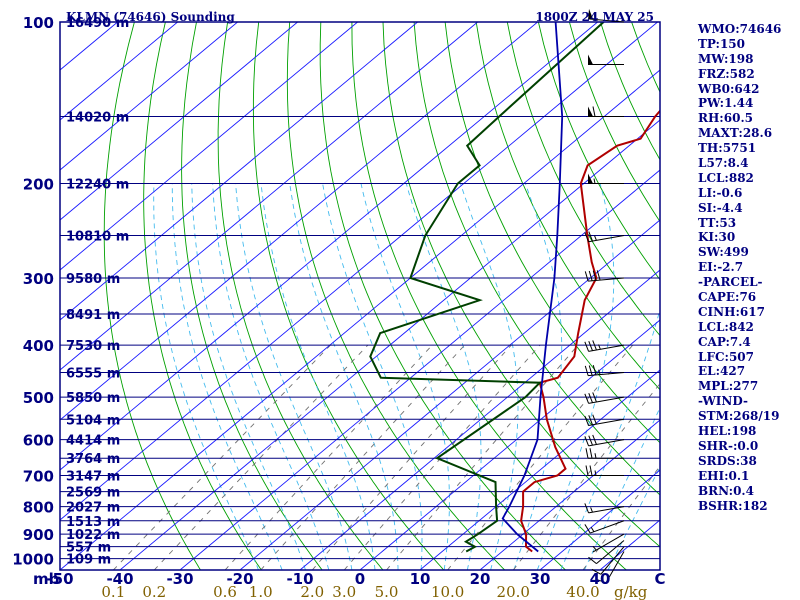 This screenshot has height=600, width=800. Describe the element at coordinates (97, 237) in the screenshot. I see `height-label: 10810 m` at that location.